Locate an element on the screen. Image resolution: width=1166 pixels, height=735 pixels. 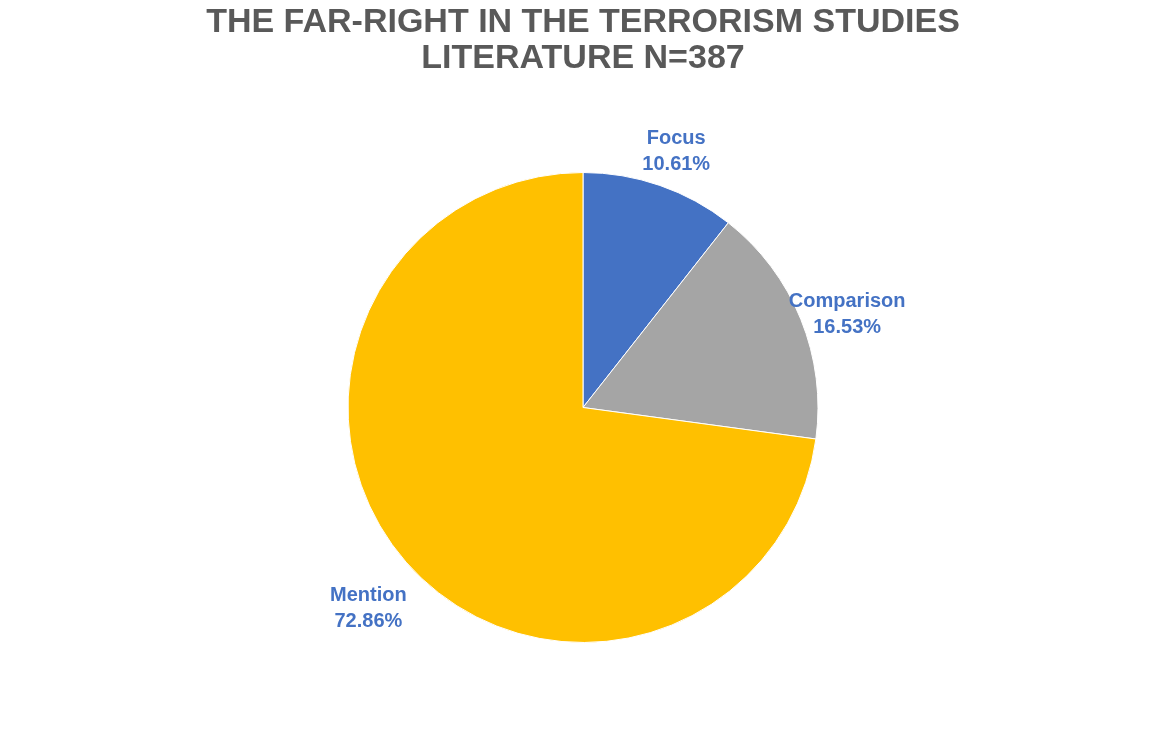
slice-label: Focus is located at coordinates (676, 137).